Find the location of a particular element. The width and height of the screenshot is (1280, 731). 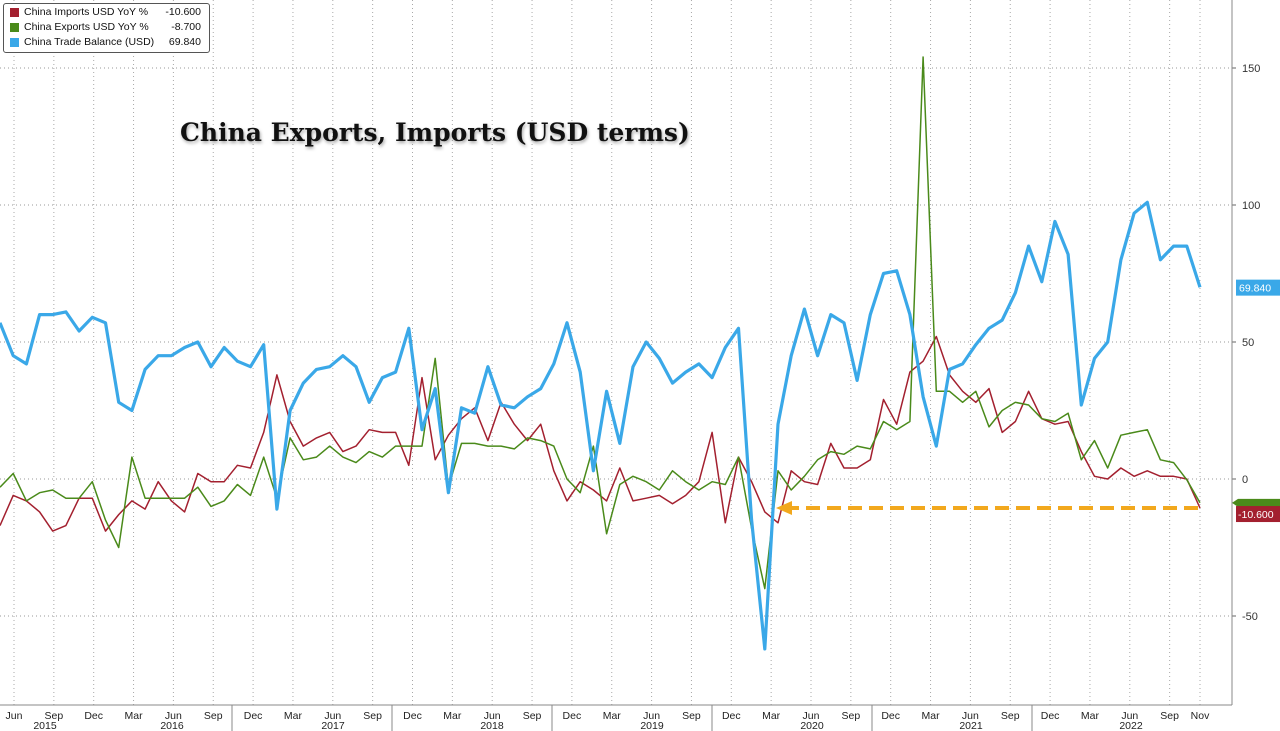

trade-balance-value-label: 69.840 is located at coordinates (1255, 289).